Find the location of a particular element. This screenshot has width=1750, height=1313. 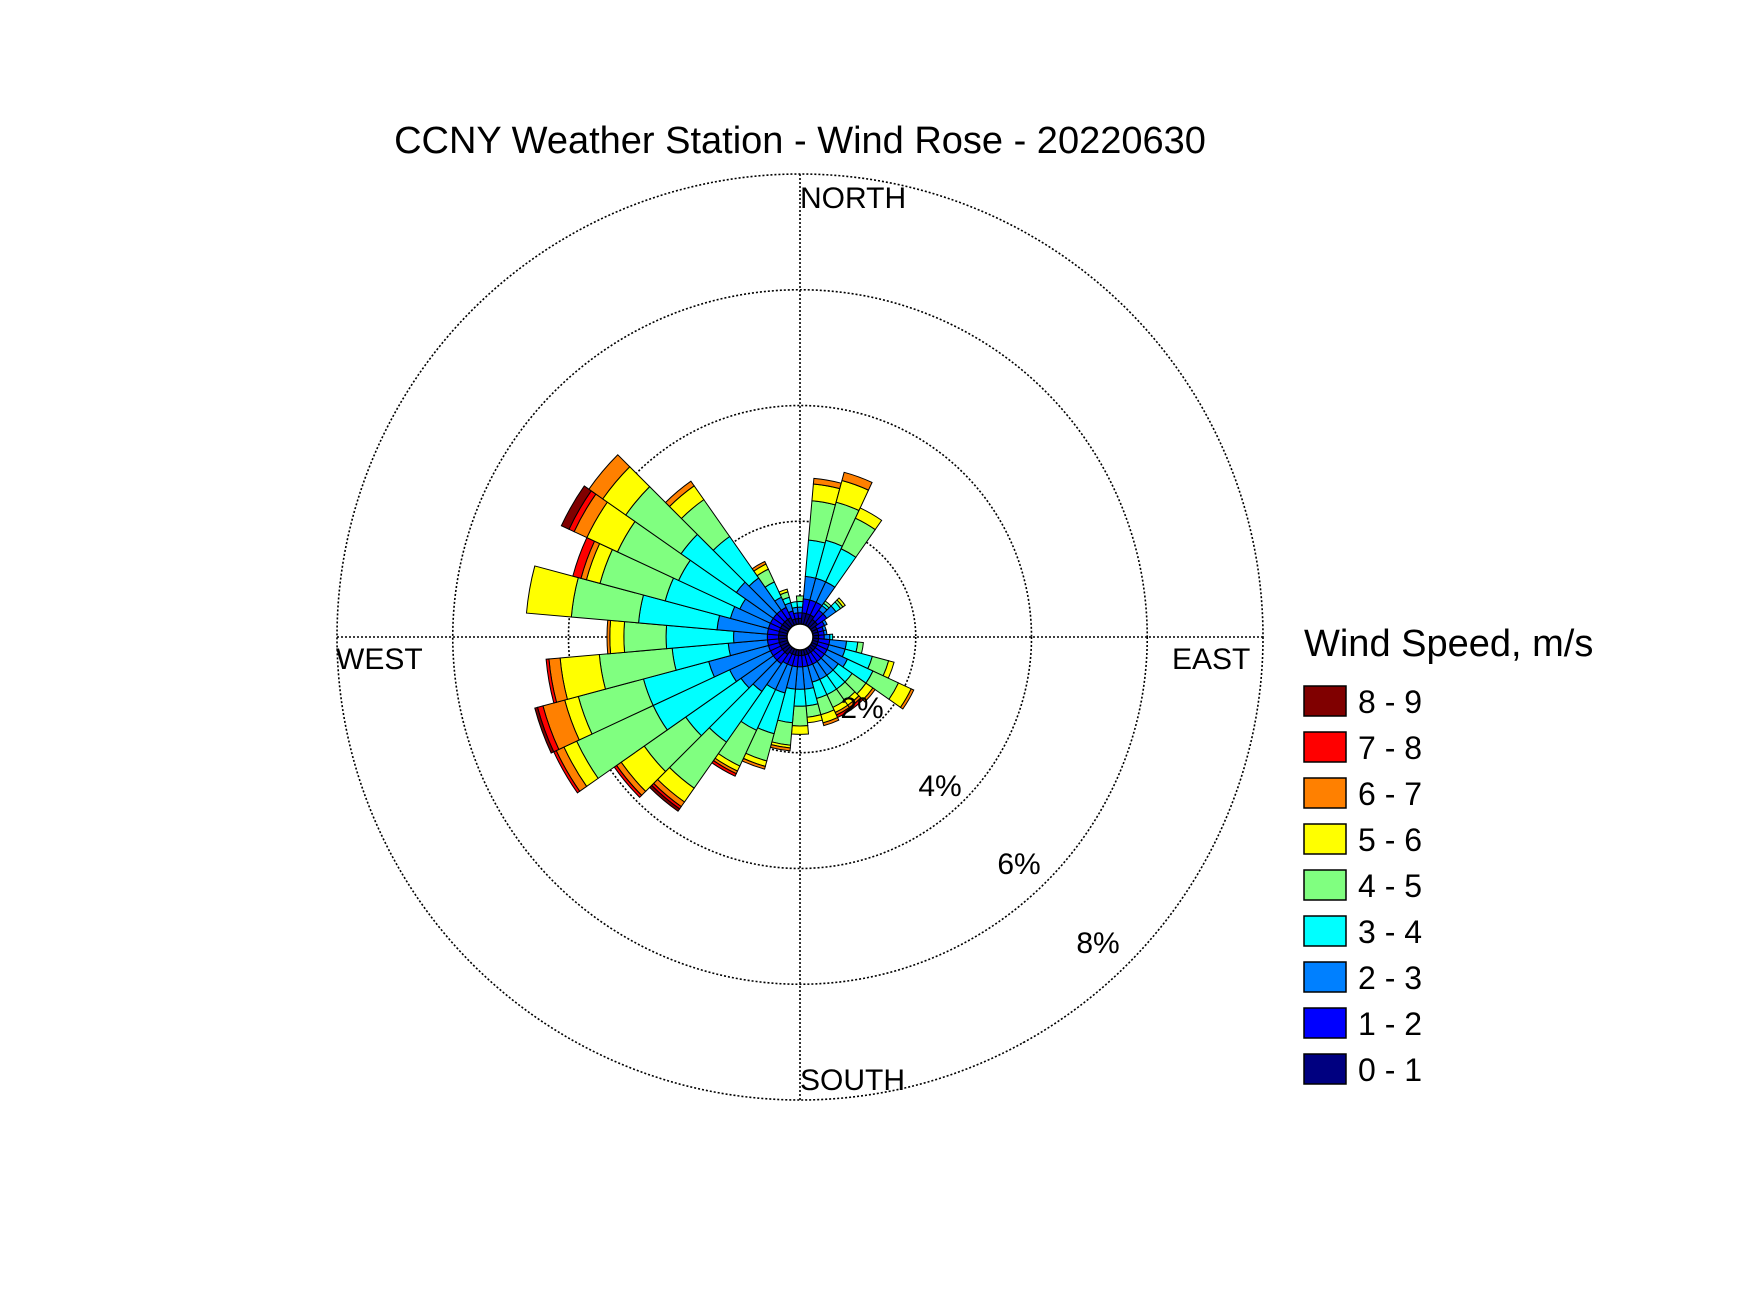

legend-label-7: 1 - 2 is located at coordinates (1390, 1024).